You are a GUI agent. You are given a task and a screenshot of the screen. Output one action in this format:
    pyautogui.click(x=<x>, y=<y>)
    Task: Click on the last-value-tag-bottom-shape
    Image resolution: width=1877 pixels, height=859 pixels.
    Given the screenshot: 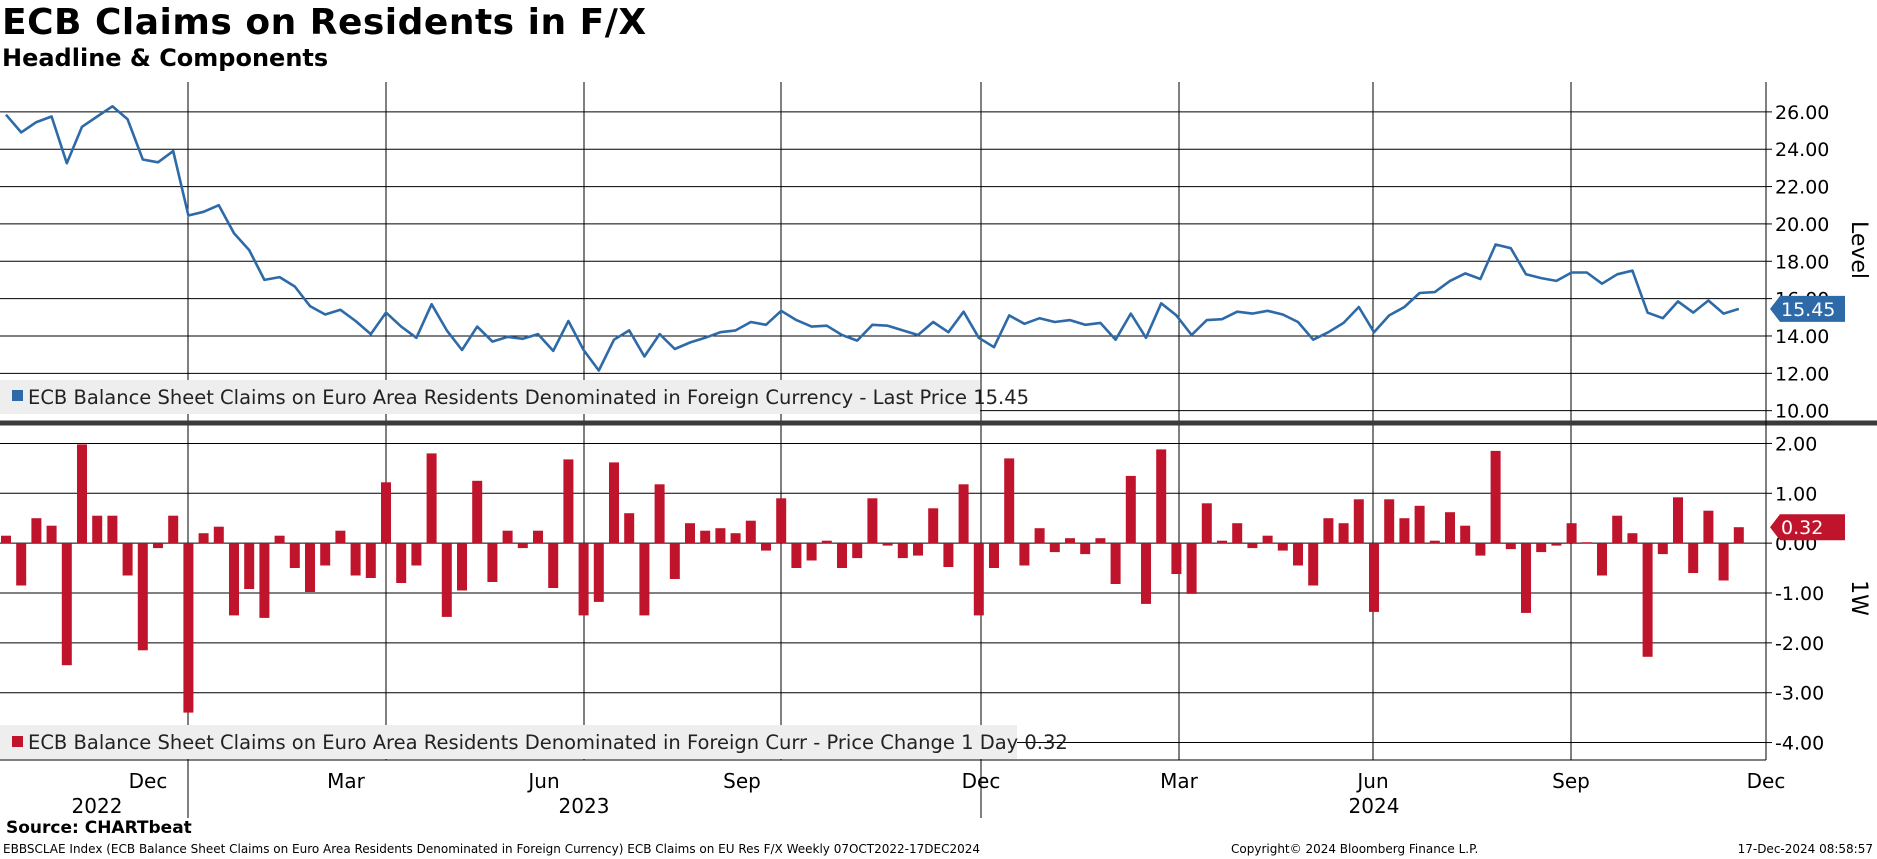 What is the action you would take?
    pyautogui.click(x=1807, y=527)
    